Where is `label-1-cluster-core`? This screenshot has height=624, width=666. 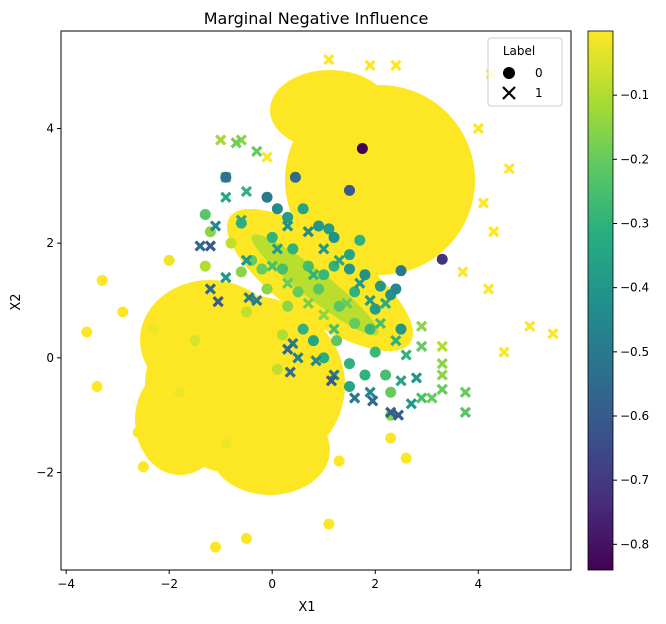 label-1-cluster-core is located at coordinates (330, 110).